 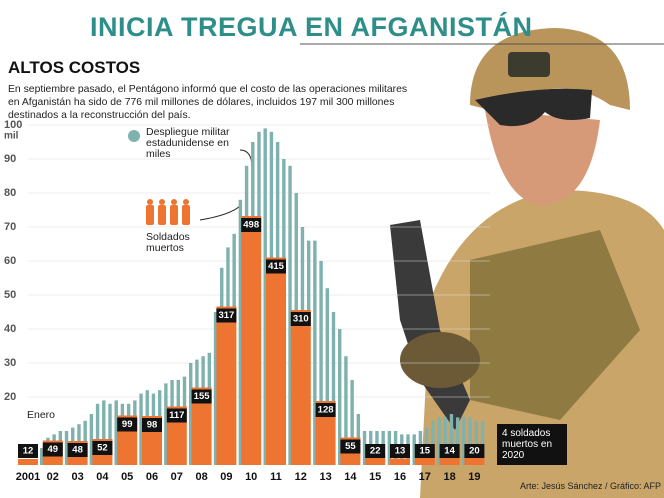 I want to click on value-label: 117, so click(x=176, y=415).